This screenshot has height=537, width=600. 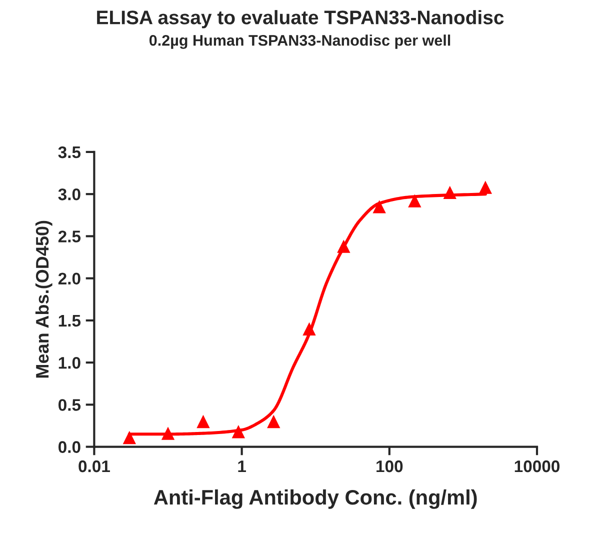 I want to click on y-tick-label: 1.5, so click(x=69, y=321).